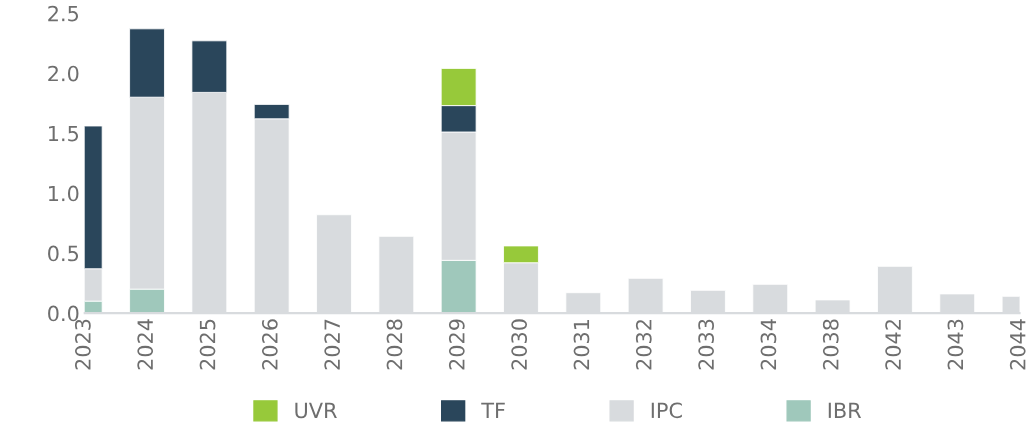 The height and width of the screenshot is (441, 1033). I want to click on x-tick-label: 2034, so click(768, 344).